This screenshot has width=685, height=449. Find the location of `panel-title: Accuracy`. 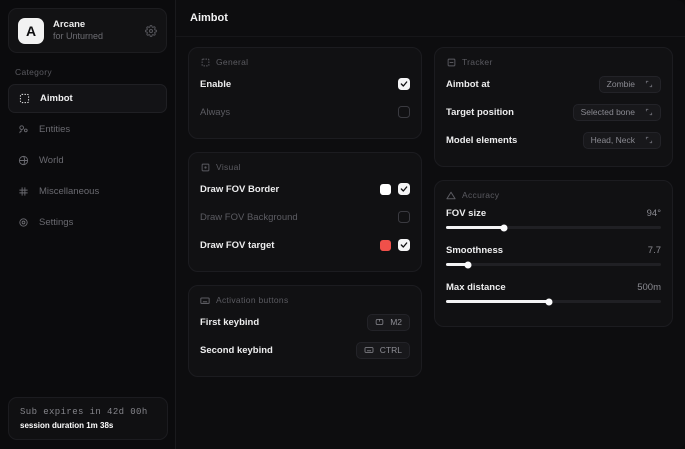

panel-title: Accuracy is located at coordinates (481, 195).